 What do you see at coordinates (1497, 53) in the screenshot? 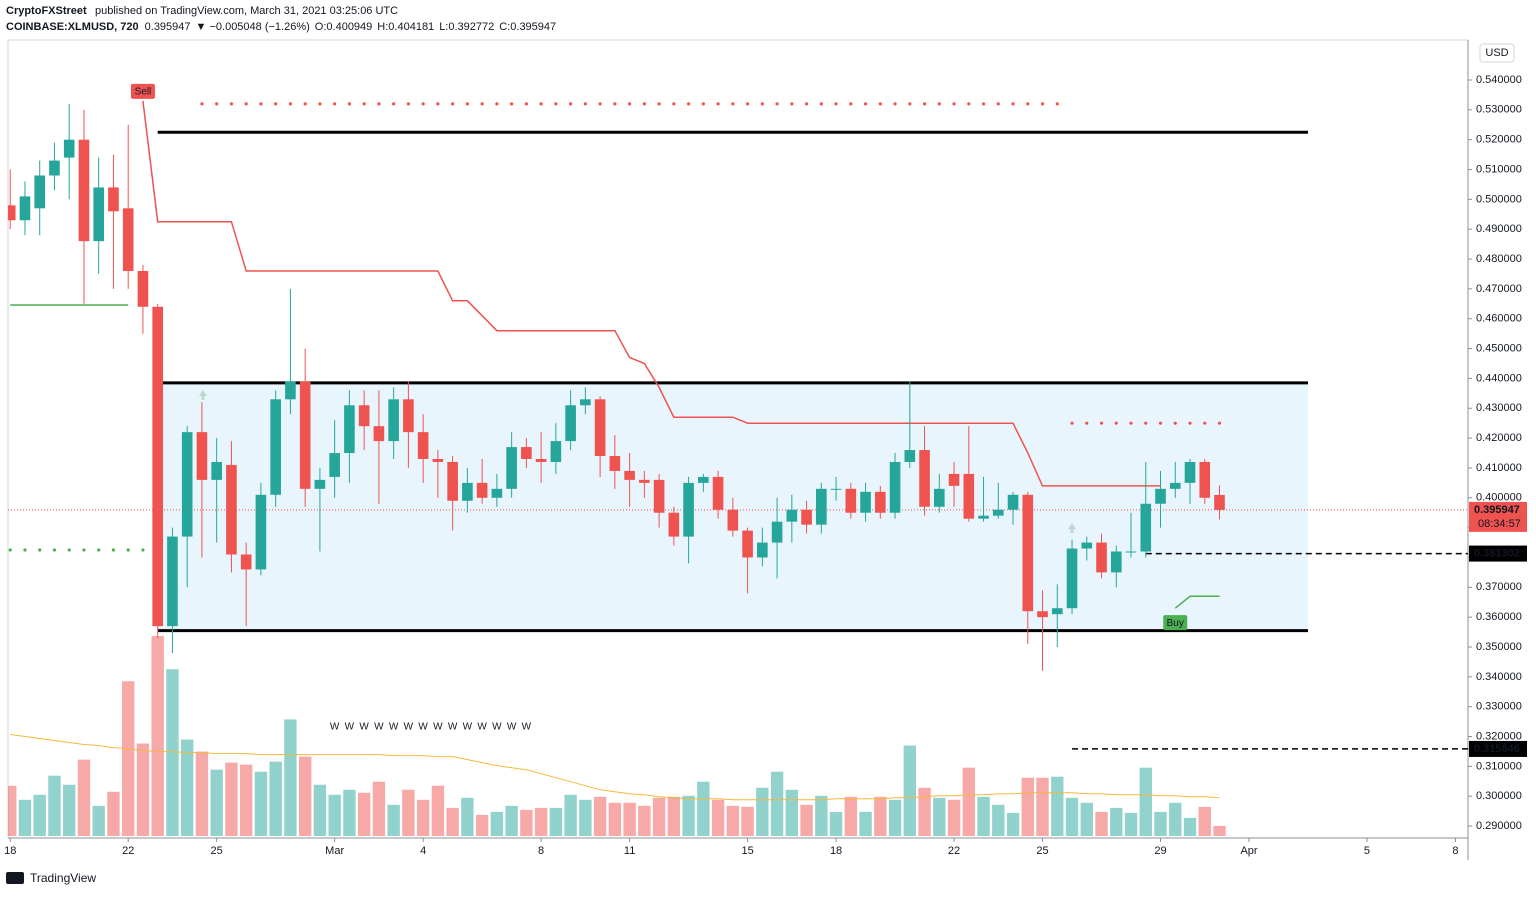
I see `currency-box` at bounding box center [1497, 53].